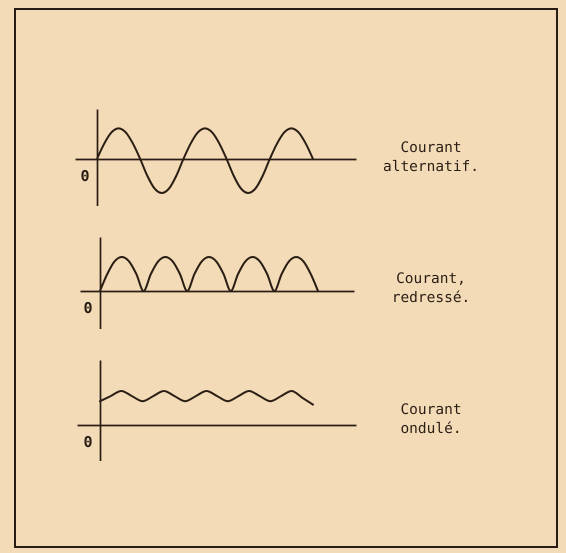 The image size is (566, 553). Describe the element at coordinates (431, 288) in the screenshot. I see `text: Courant, redressé.` at that location.